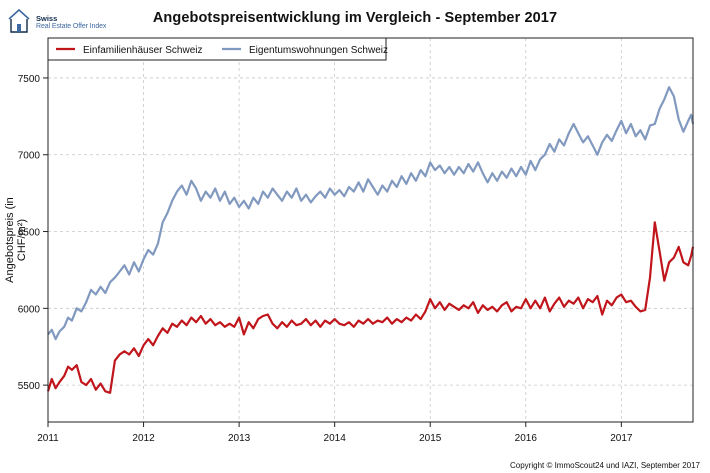 The width and height of the screenshot is (710, 473). I want to click on x-tick-label: 2014, so click(335, 438).